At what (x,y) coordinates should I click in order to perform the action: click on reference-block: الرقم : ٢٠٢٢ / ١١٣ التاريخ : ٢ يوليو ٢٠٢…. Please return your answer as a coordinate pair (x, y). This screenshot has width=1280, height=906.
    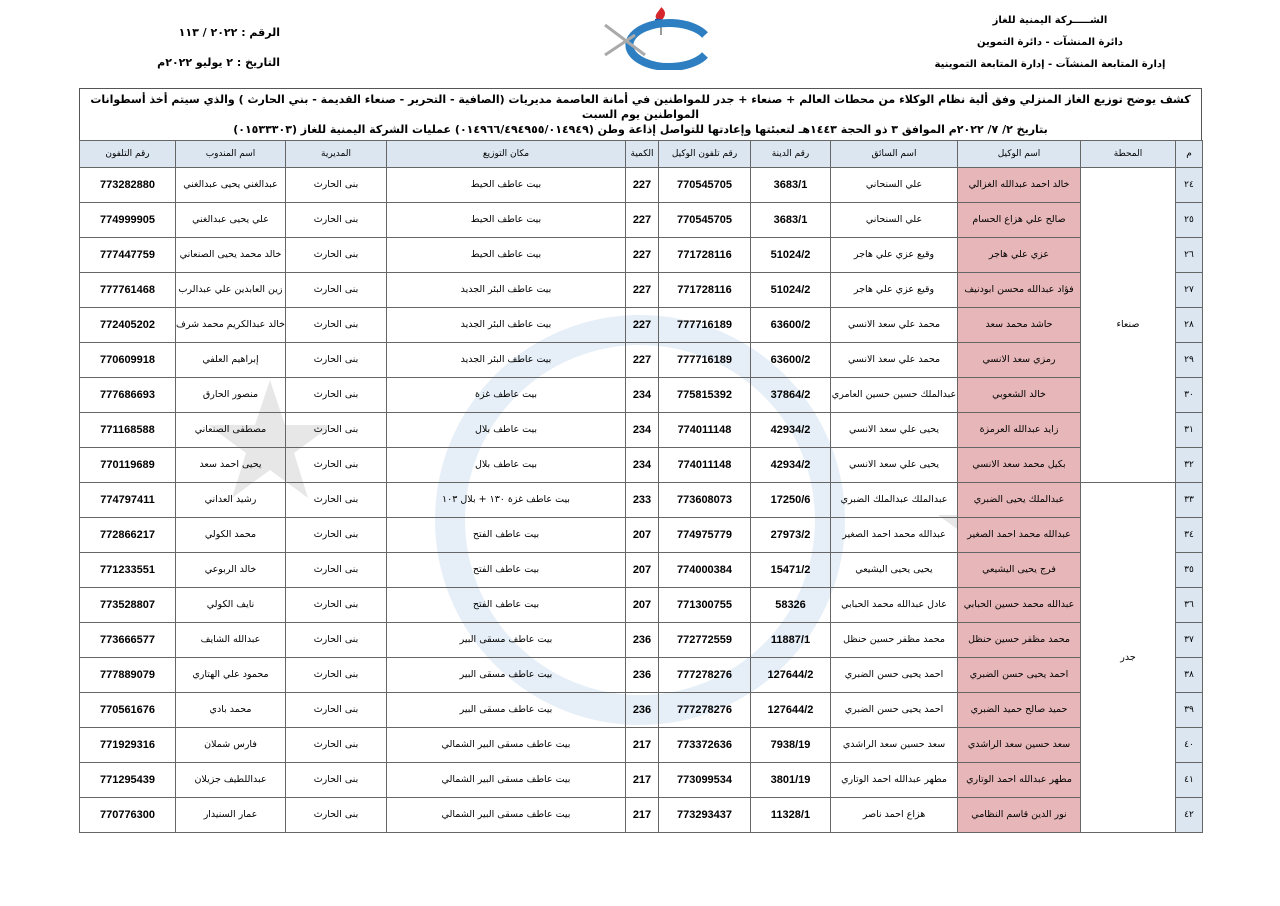
    Looking at the image, I should click on (215, 48).